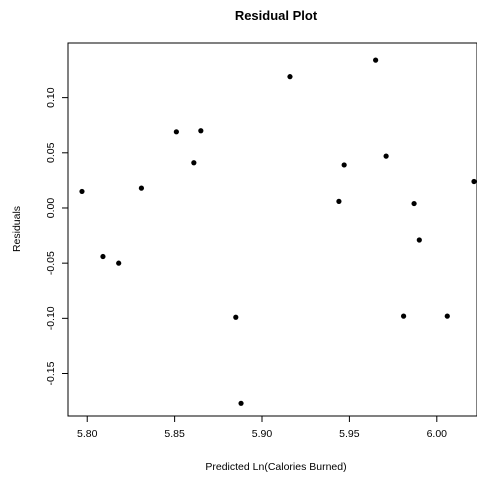 Image resolution: width=477 pixels, height=477 pixels. I want to click on y-axis-label: Residuals, so click(17, 229).